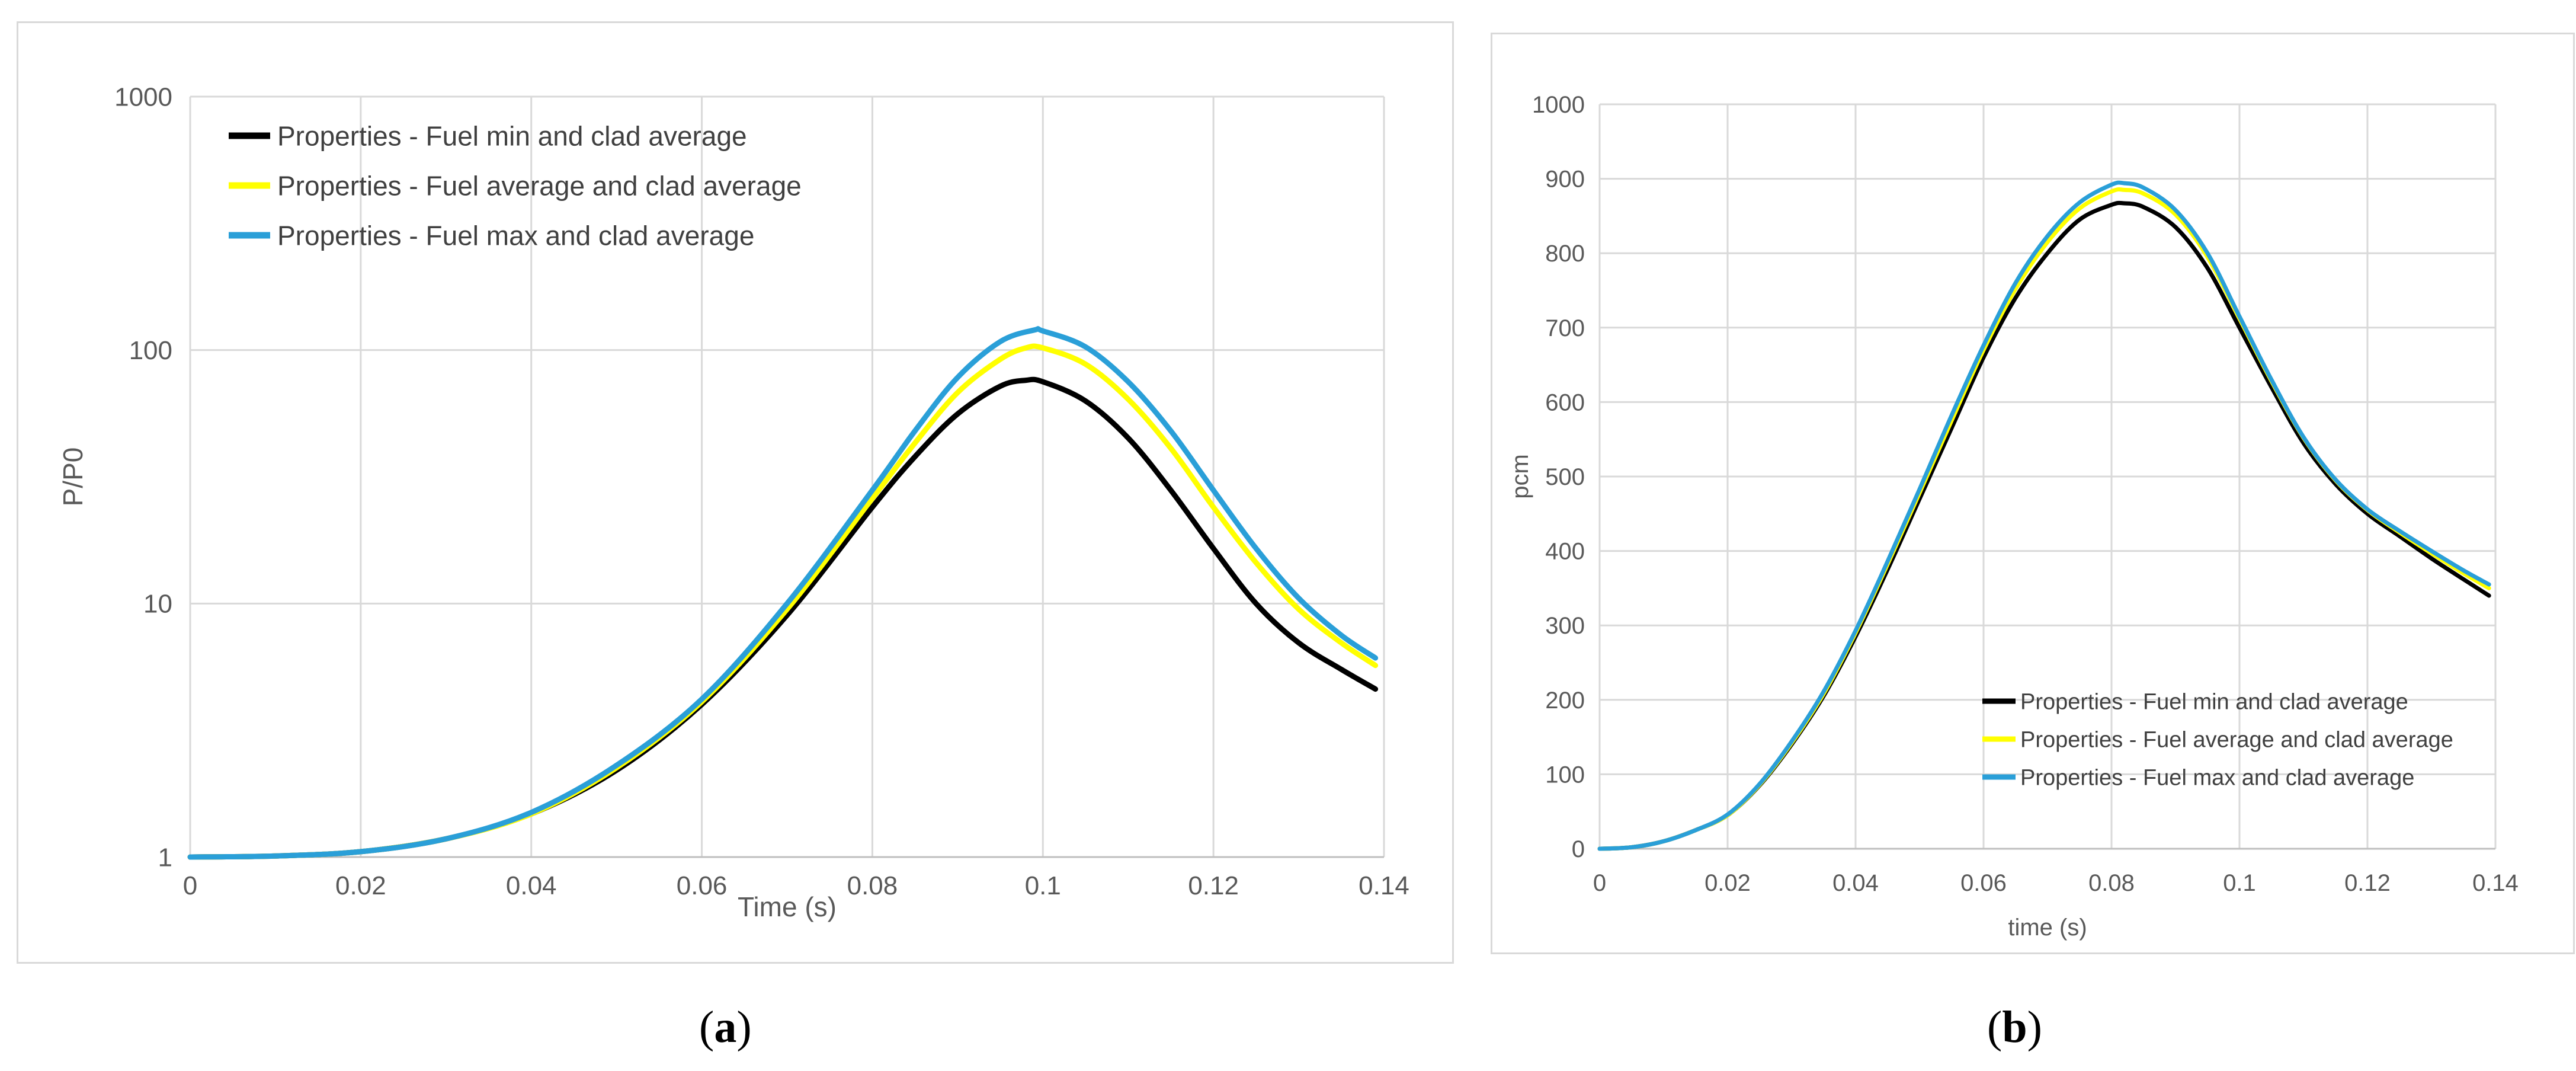  I want to click on chart-b-y-tick-label: 100, so click(1565, 775).